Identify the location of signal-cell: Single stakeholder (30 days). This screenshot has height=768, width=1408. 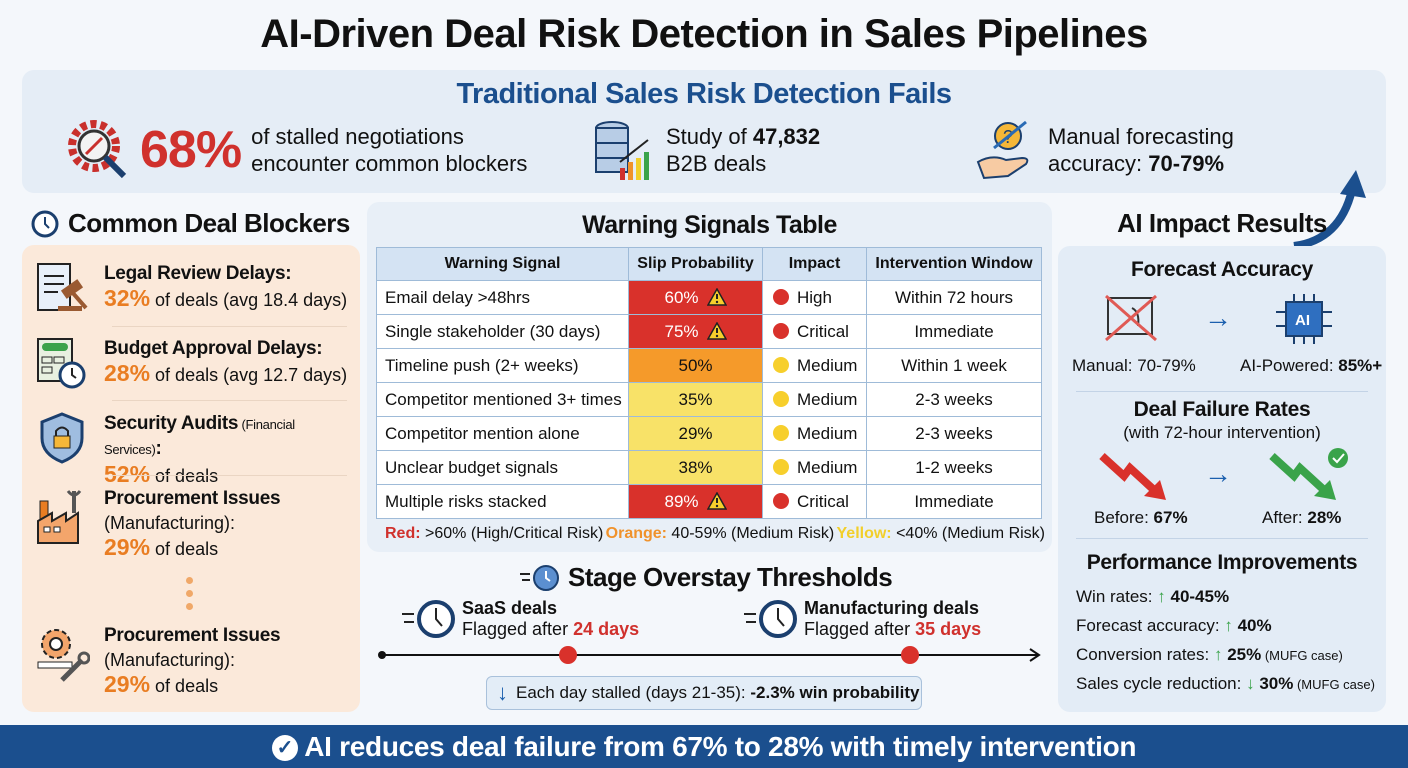
(502, 331).